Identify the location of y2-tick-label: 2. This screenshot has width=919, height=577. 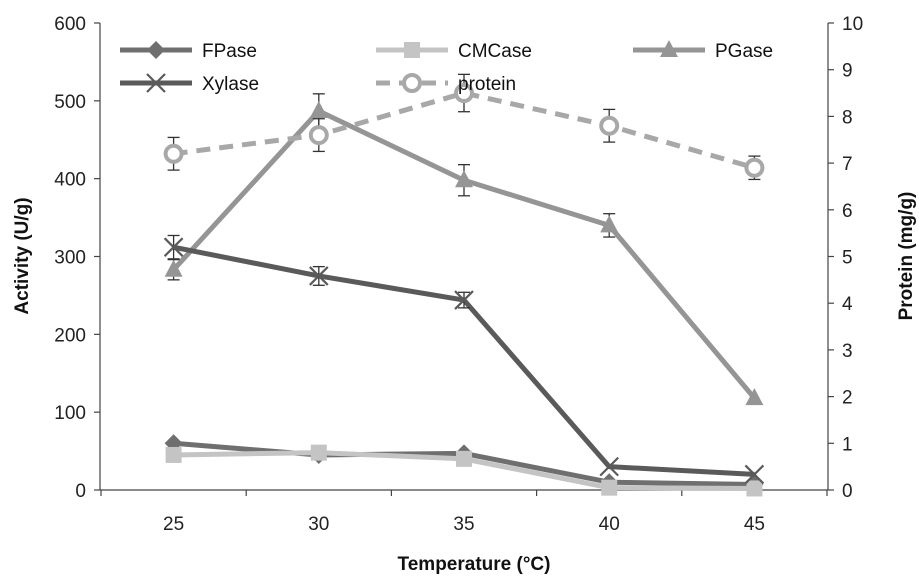
(847, 398).